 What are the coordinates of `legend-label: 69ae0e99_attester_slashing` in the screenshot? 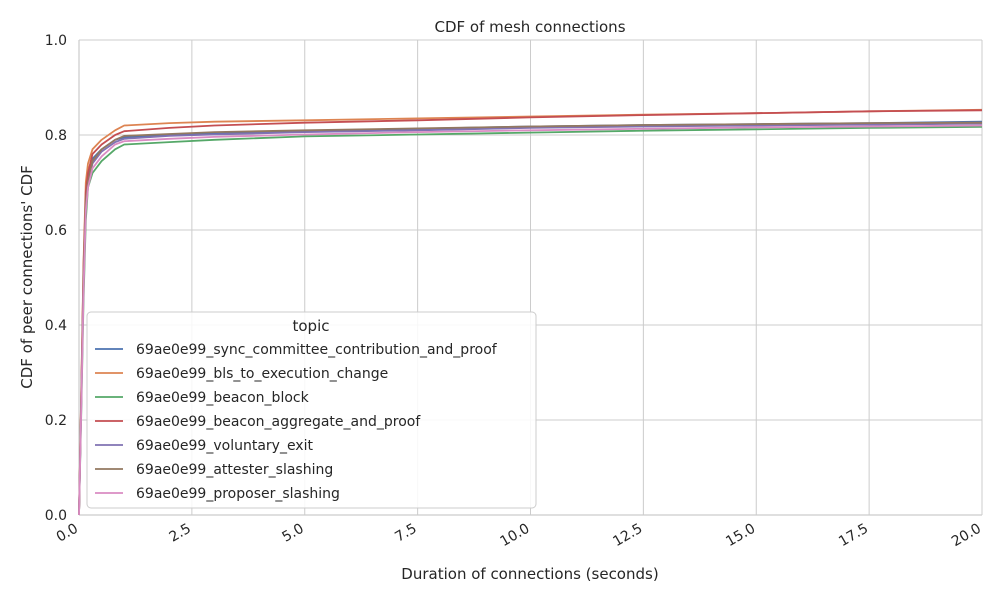 It's located at (234, 470).